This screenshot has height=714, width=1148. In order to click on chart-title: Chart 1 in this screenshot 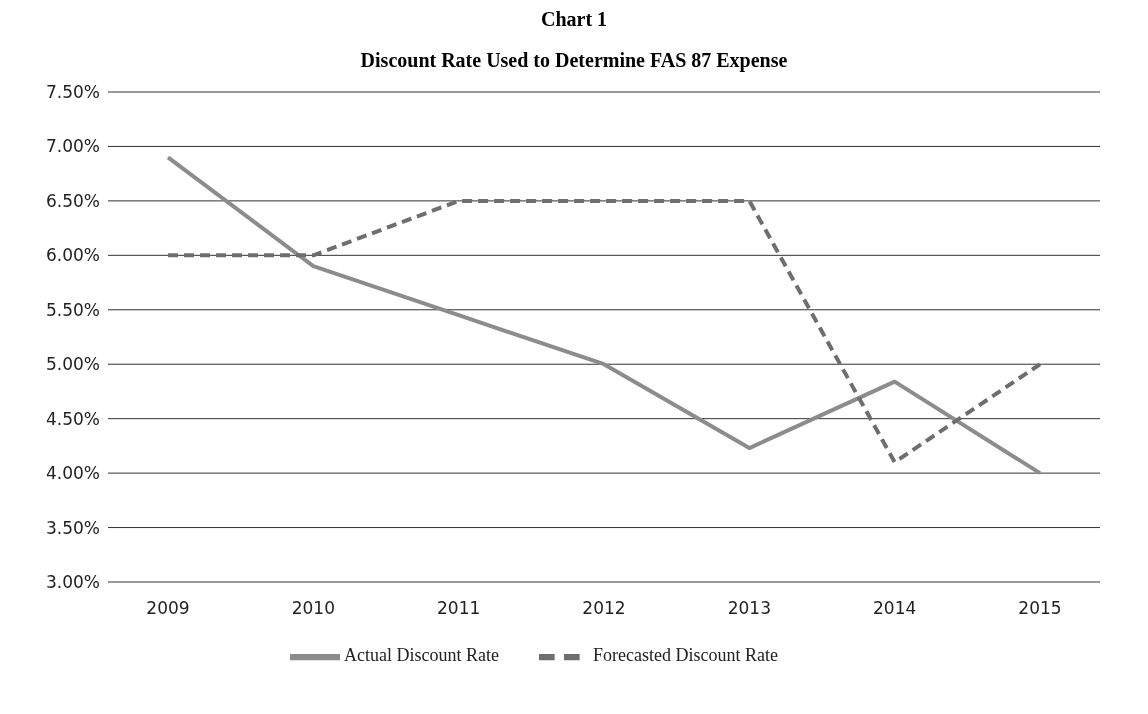, I will do `click(574, 19)`.